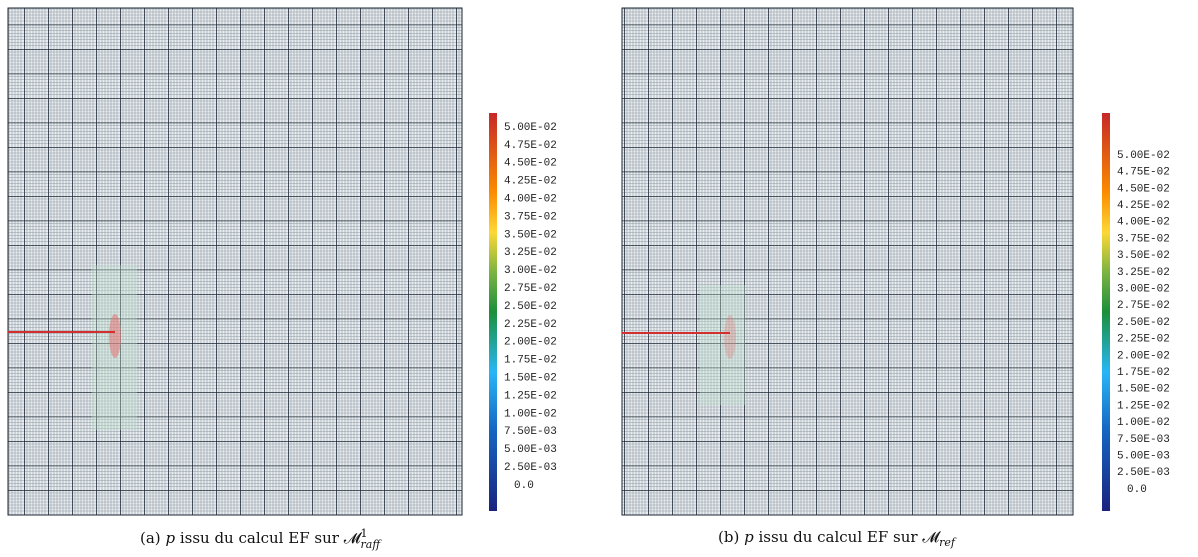  What do you see at coordinates (150, 538) in the screenshot?
I see `caption-label: (a)` at bounding box center [150, 538].